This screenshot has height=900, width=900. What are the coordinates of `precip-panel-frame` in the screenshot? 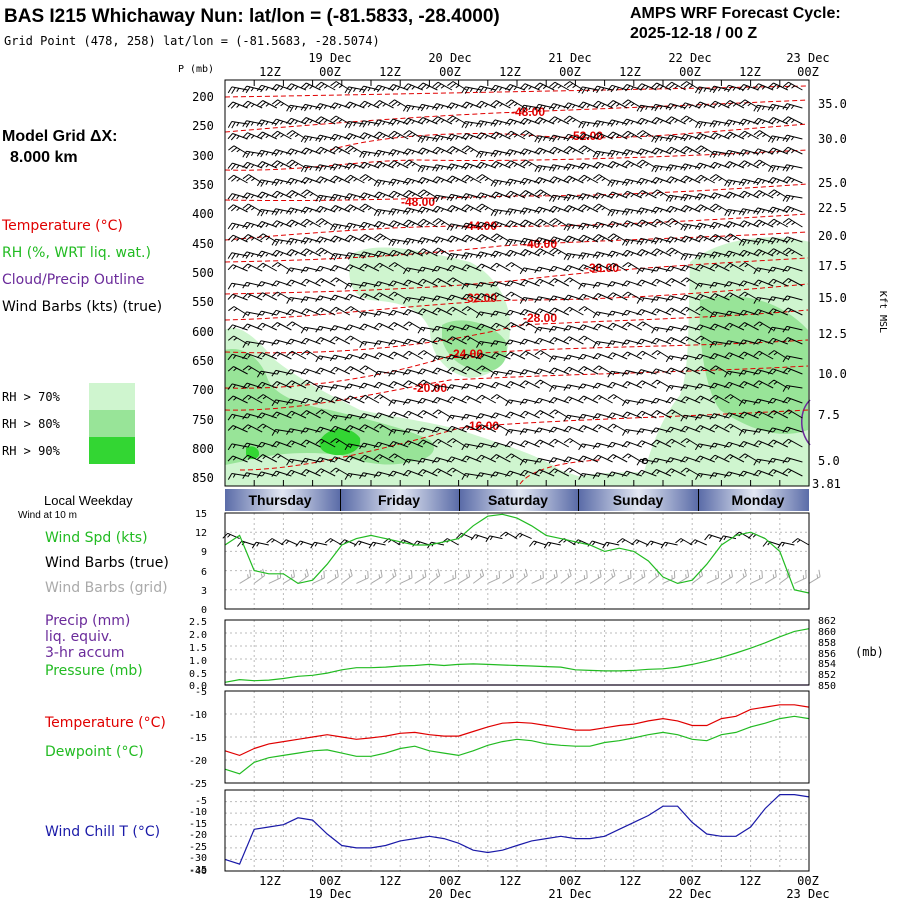 It's located at (517, 652).